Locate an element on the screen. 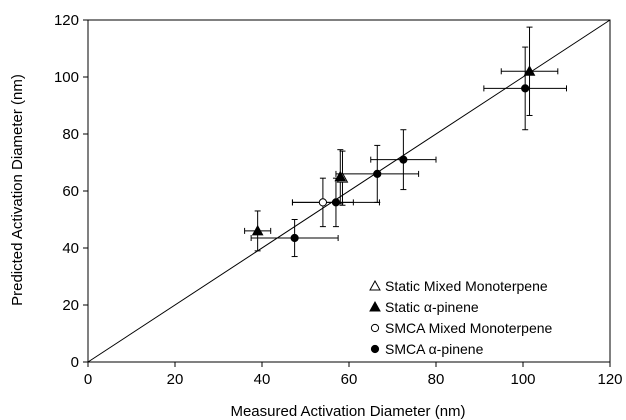  y-tick-label: 60 is located at coordinates (70, 191).